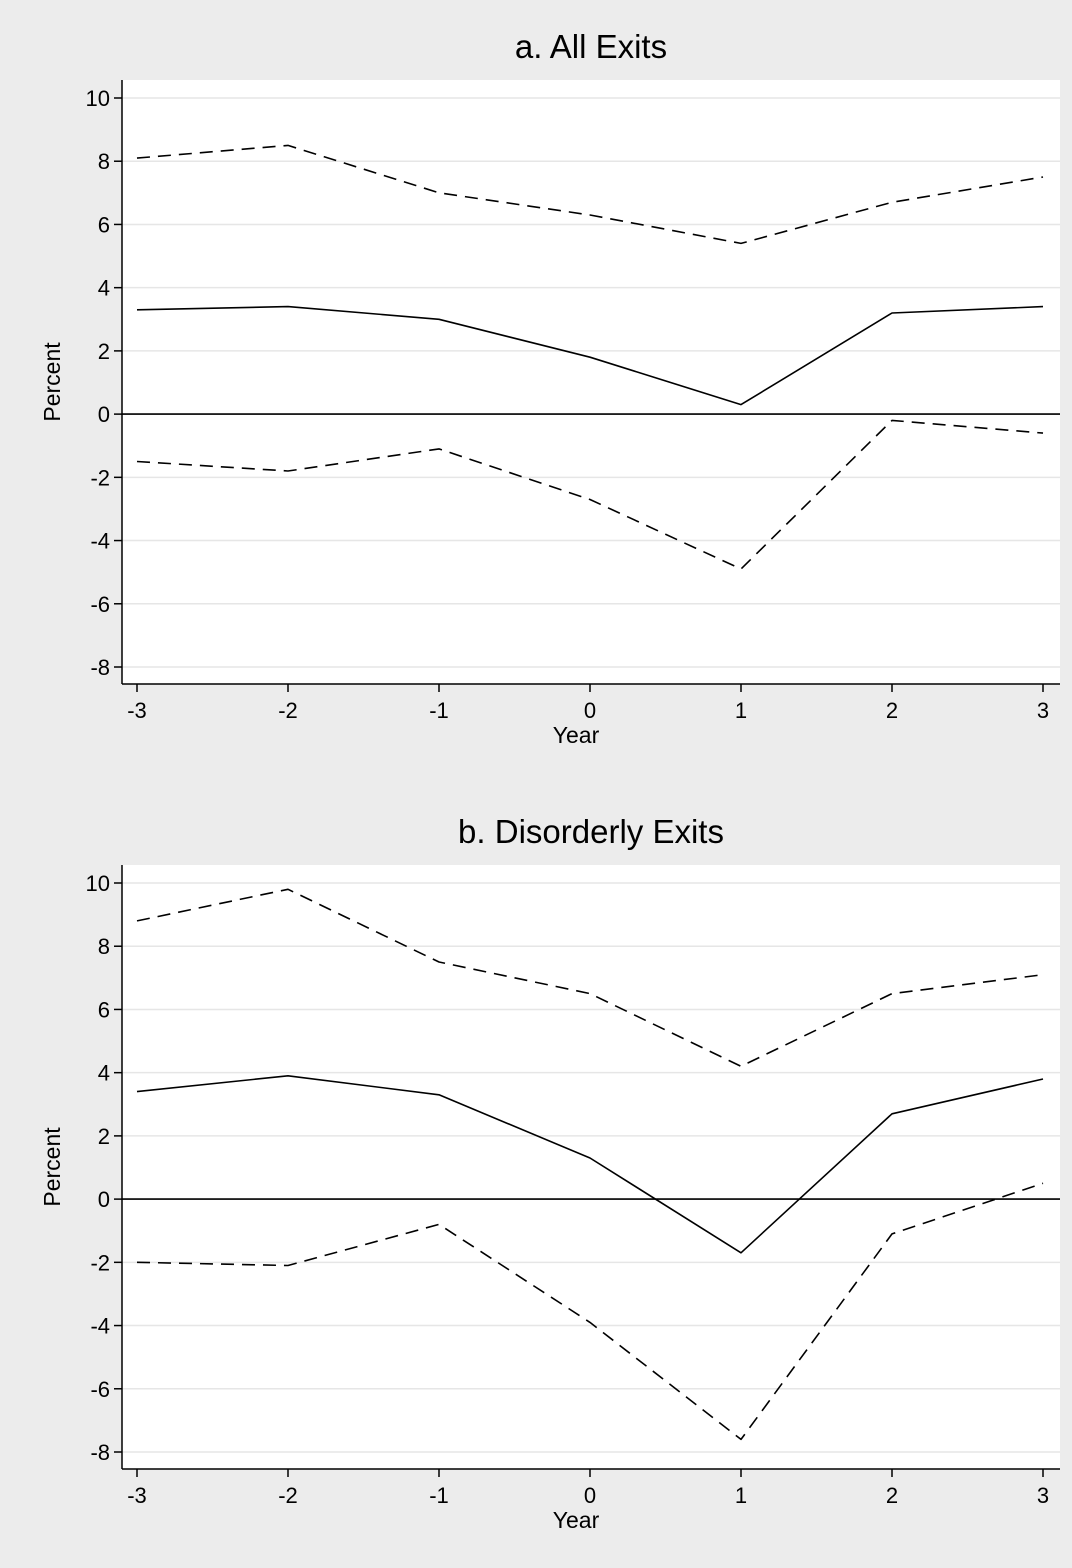  What do you see at coordinates (591, 46) in the screenshot?
I see `chart-title: a. All Exits` at bounding box center [591, 46].